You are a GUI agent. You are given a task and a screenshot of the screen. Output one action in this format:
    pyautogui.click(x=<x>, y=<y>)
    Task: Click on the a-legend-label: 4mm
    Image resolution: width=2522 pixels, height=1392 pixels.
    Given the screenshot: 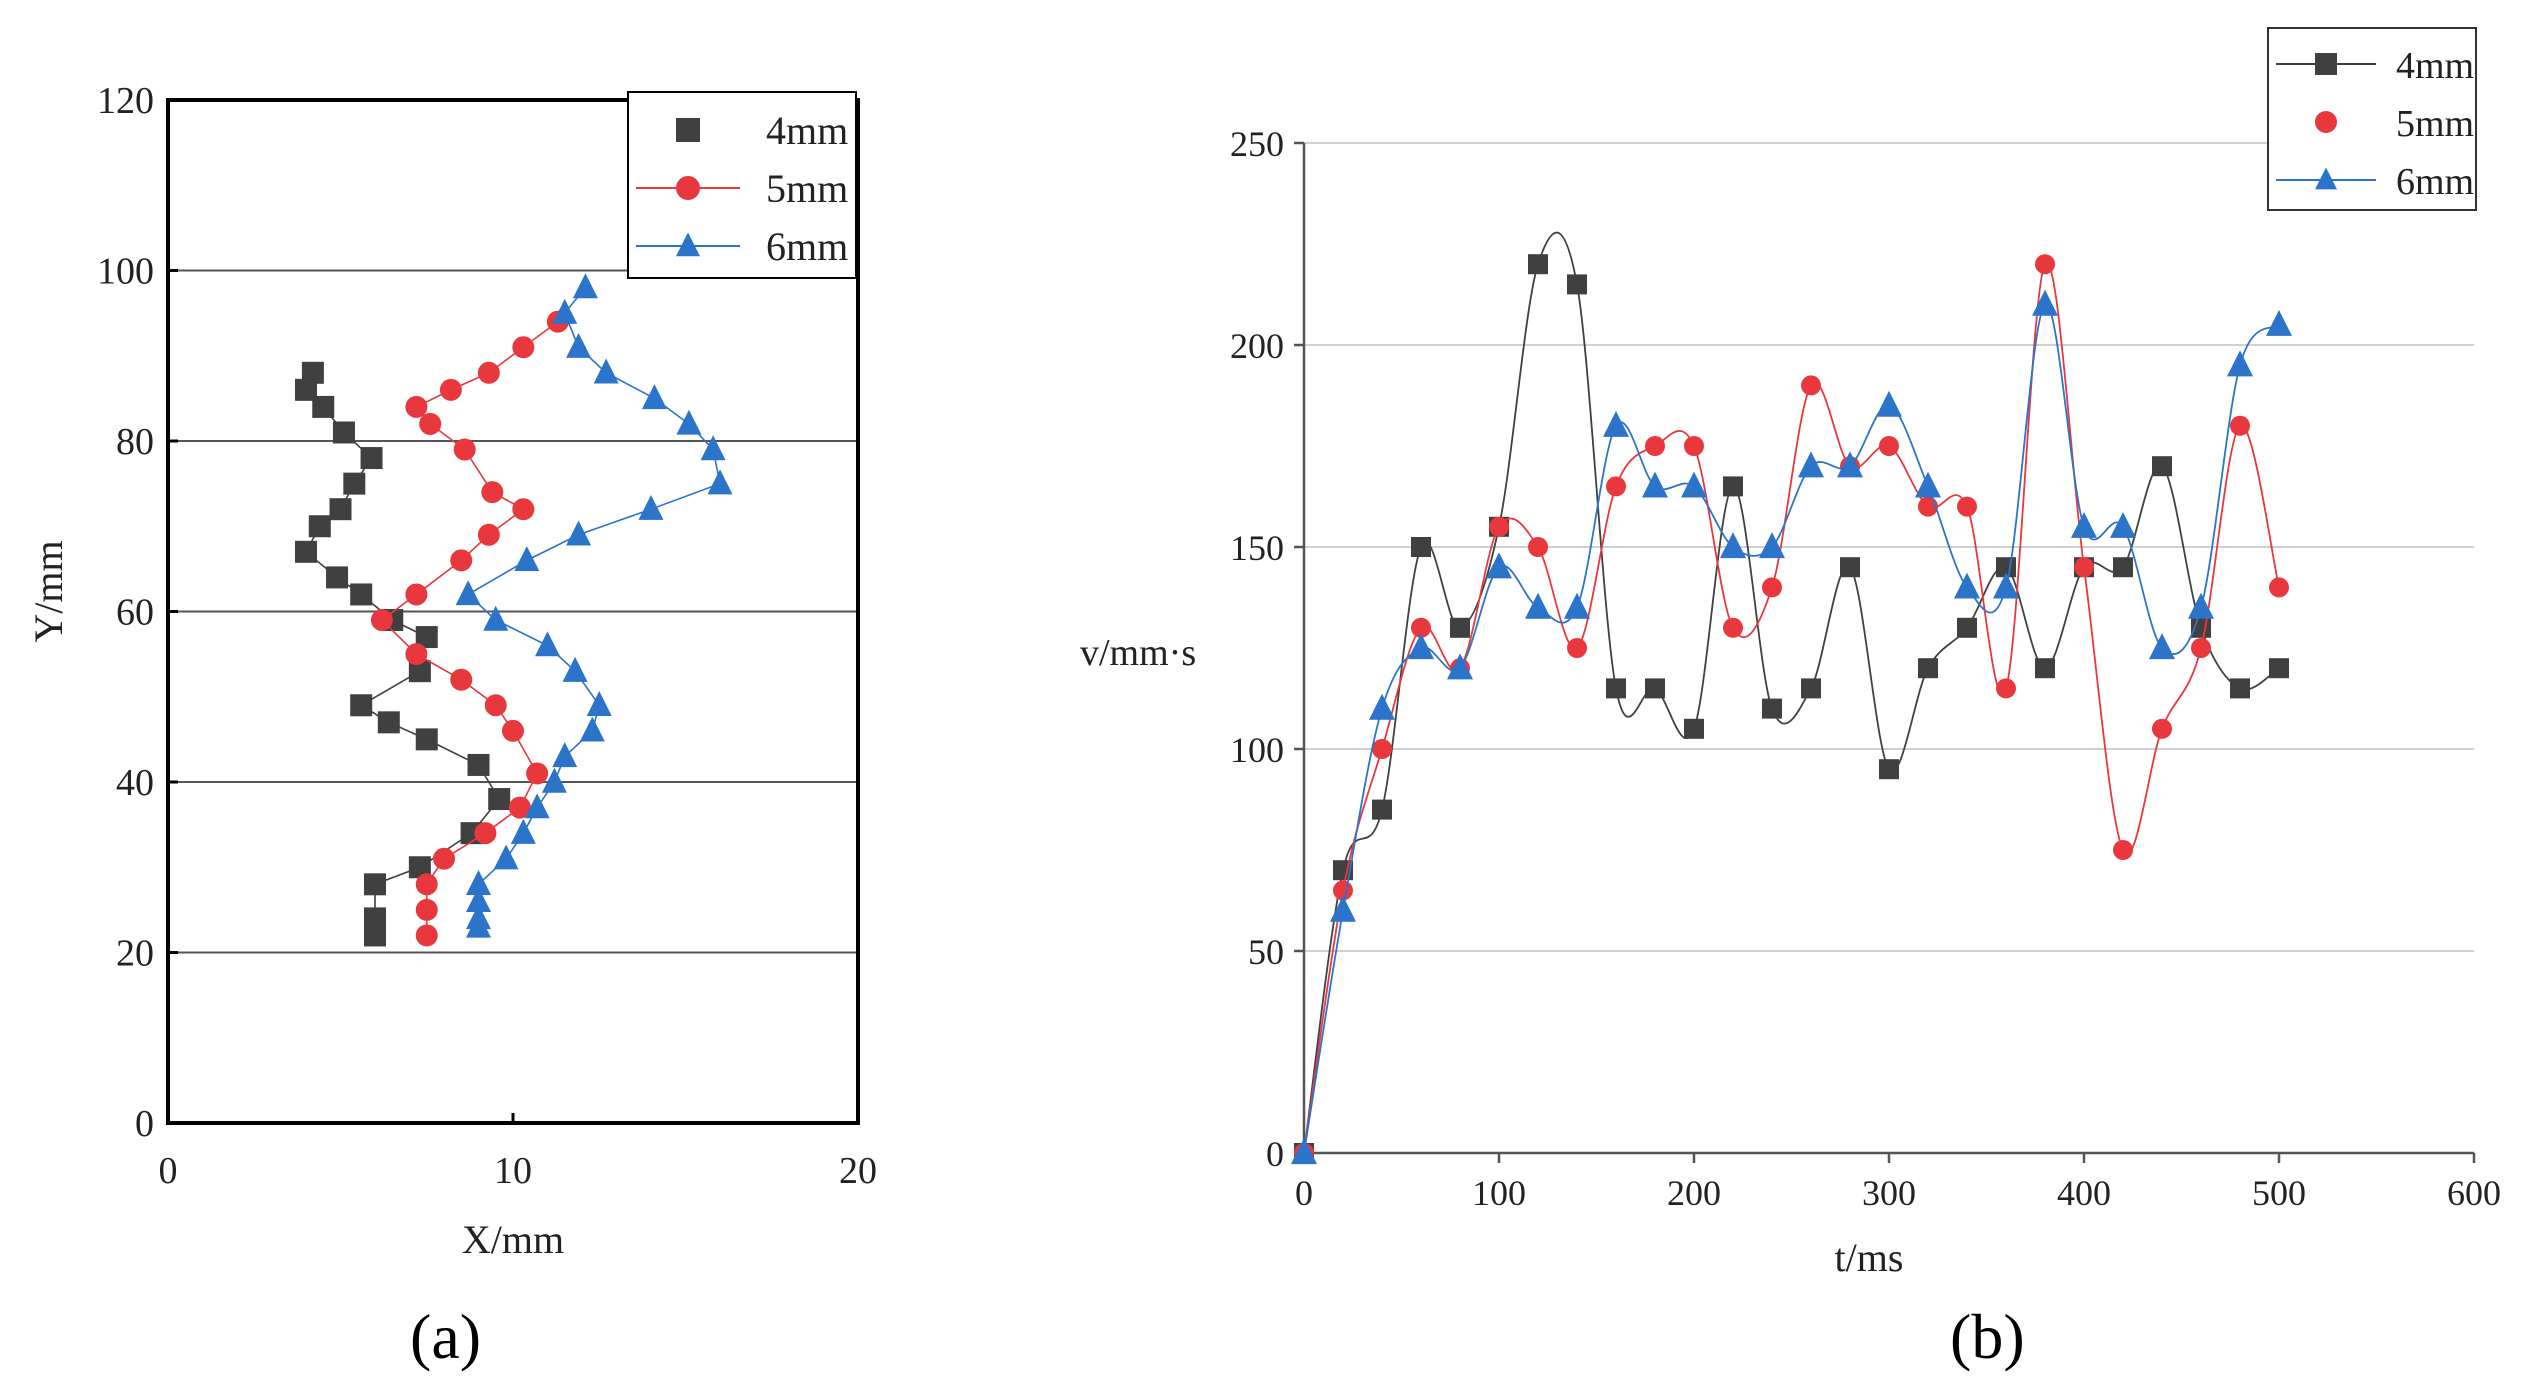 What is the action you would take?
    pyautogui.click(x=807, y=130)
    